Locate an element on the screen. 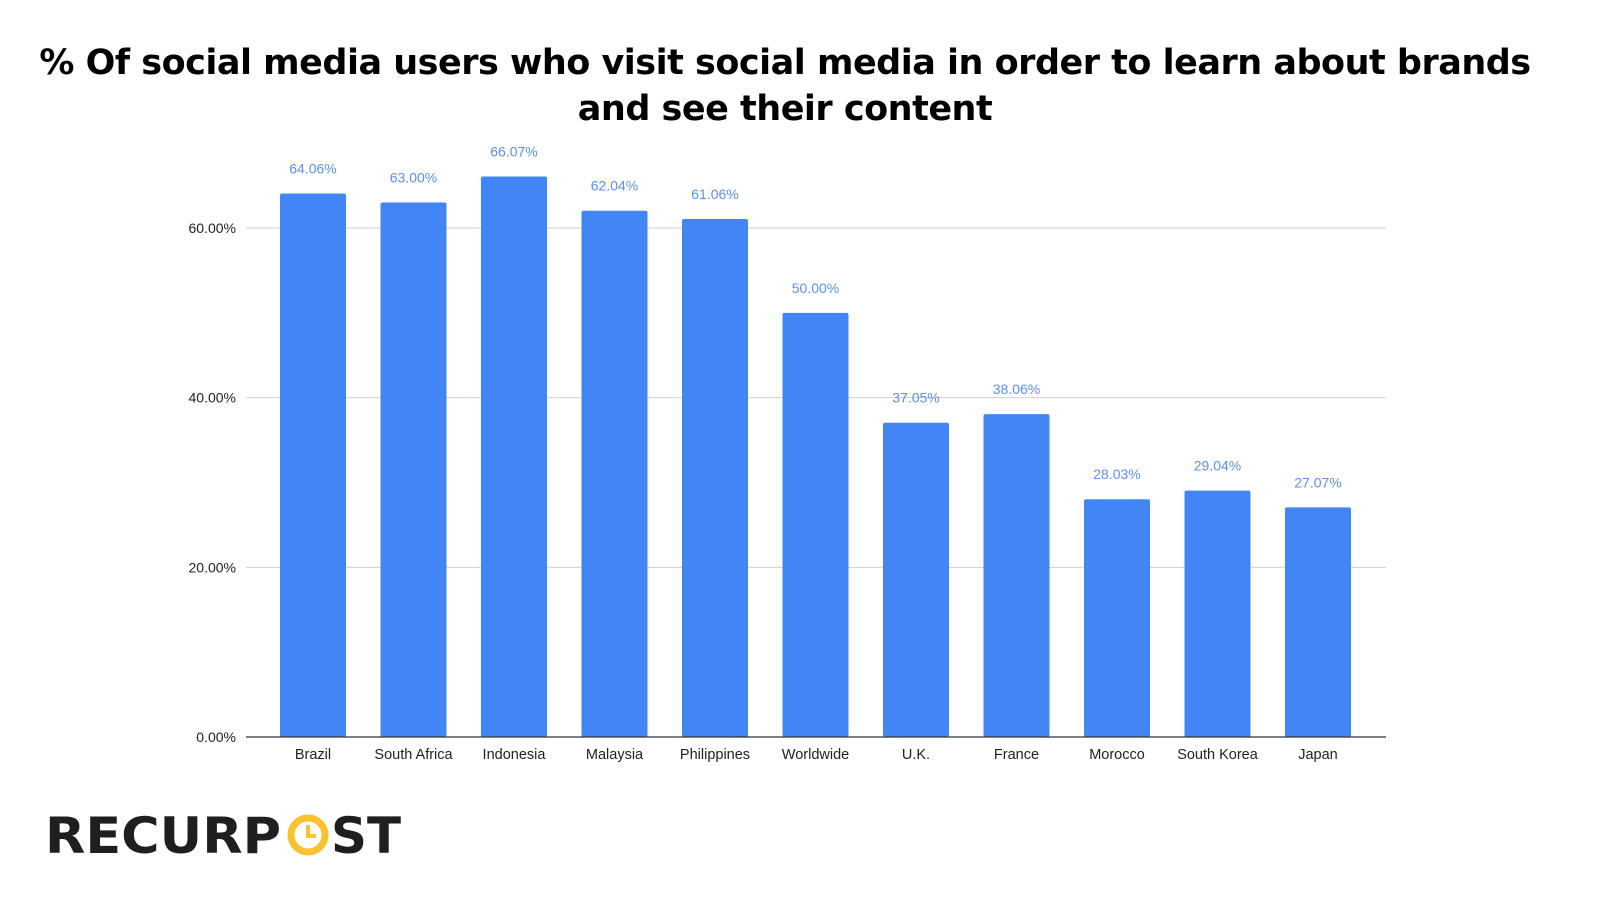 This screenshot has width=1600, height=900. y-tick-label: 20.00% is located at coordinates (212, 567).